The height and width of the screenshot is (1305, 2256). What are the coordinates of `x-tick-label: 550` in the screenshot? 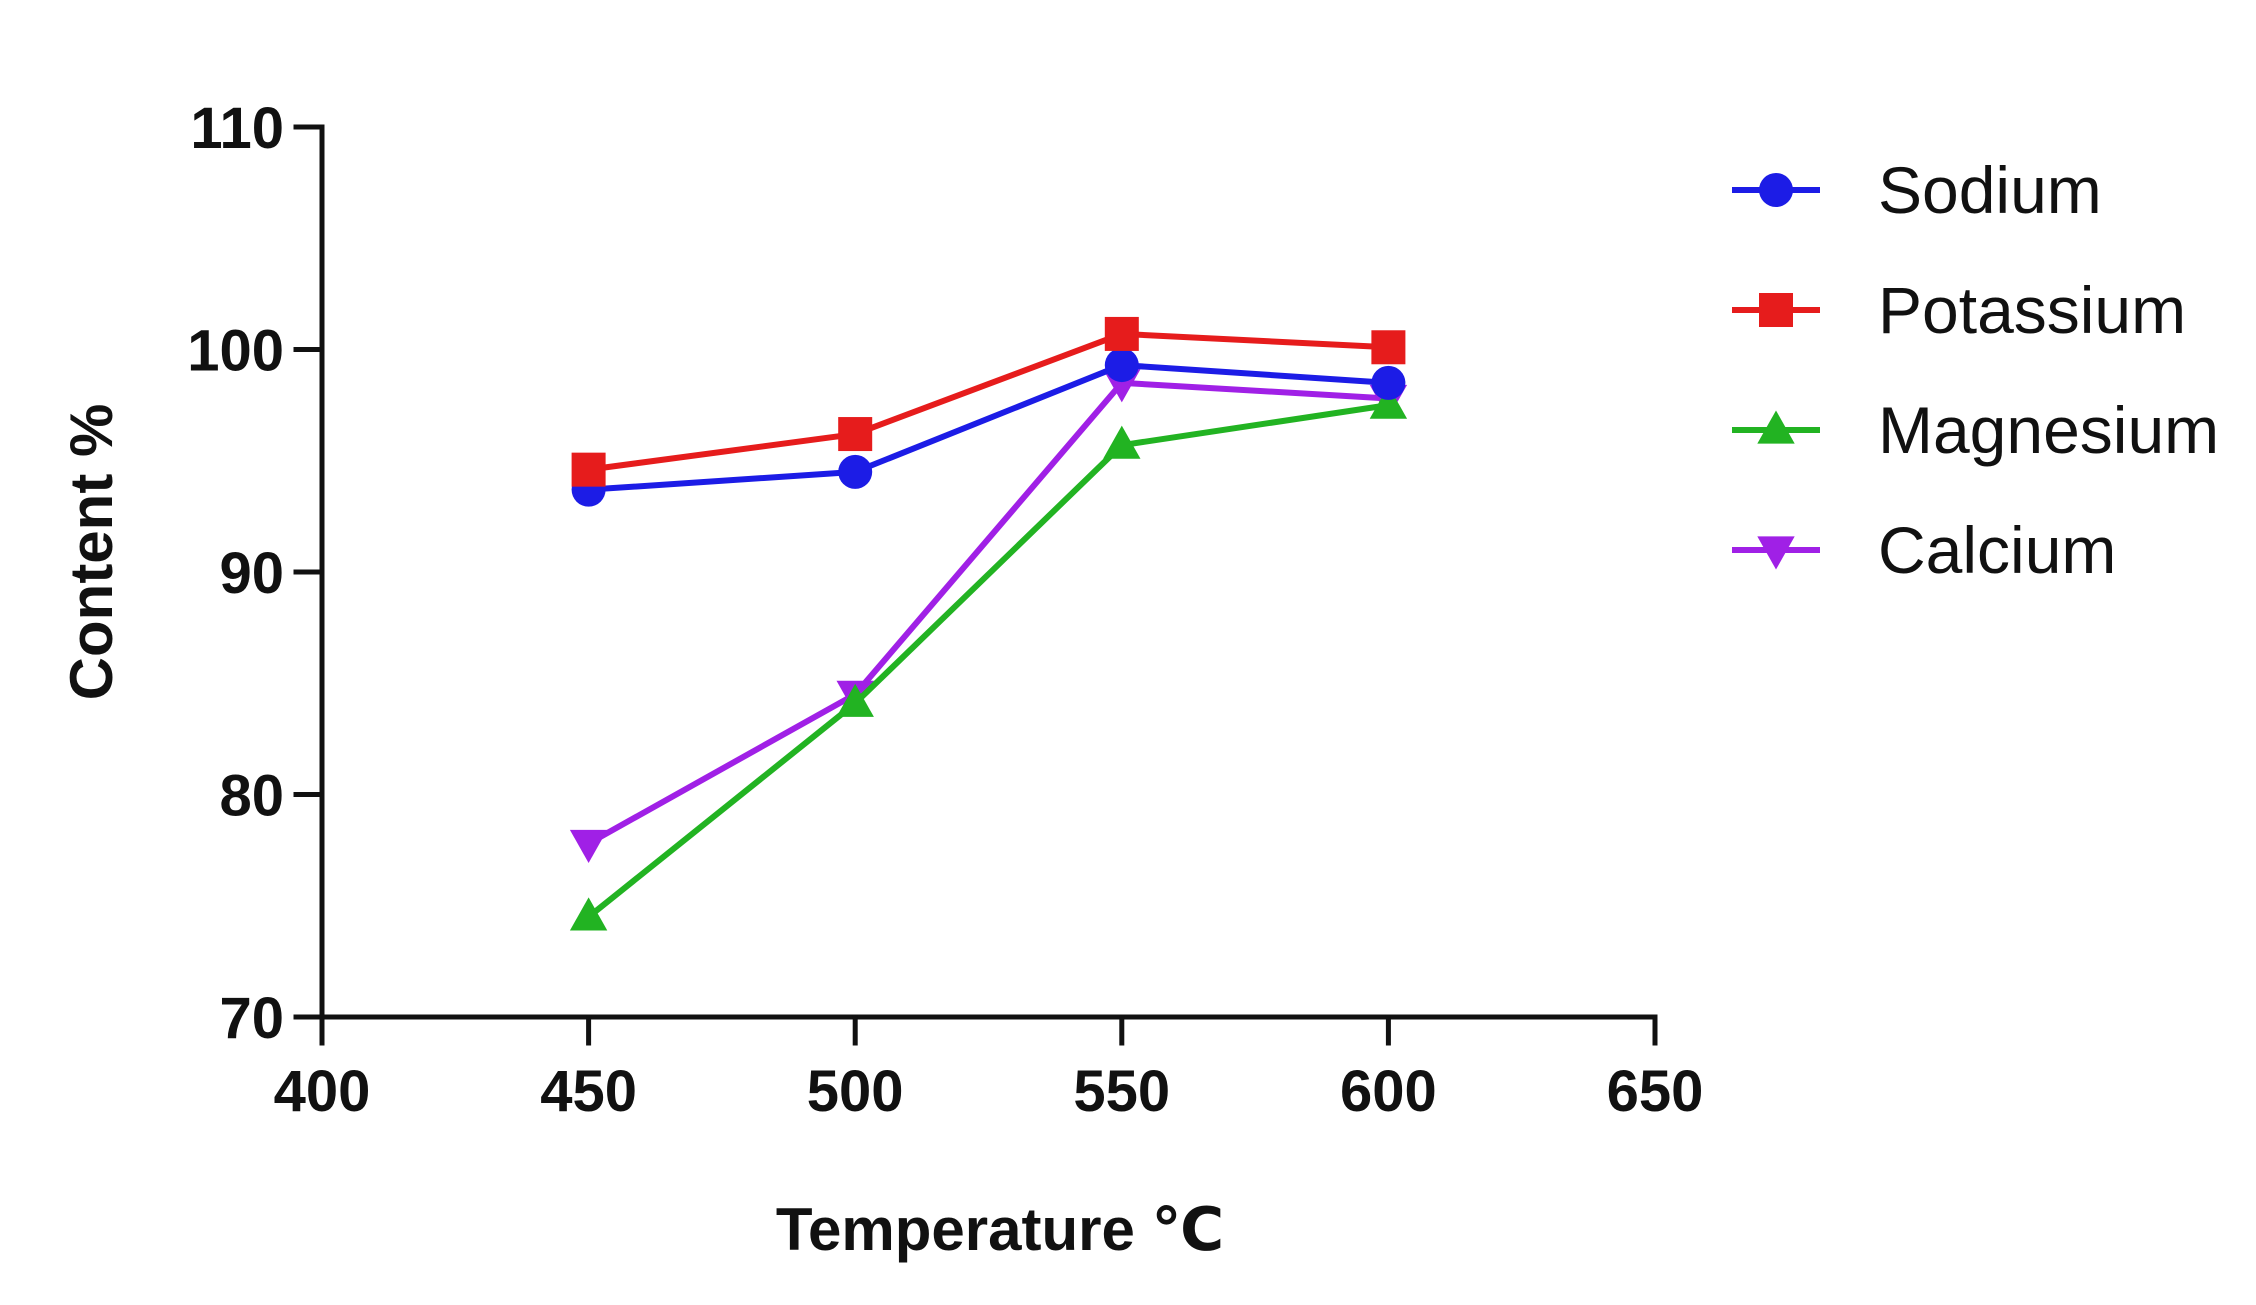 It's located at (1121, 1091).